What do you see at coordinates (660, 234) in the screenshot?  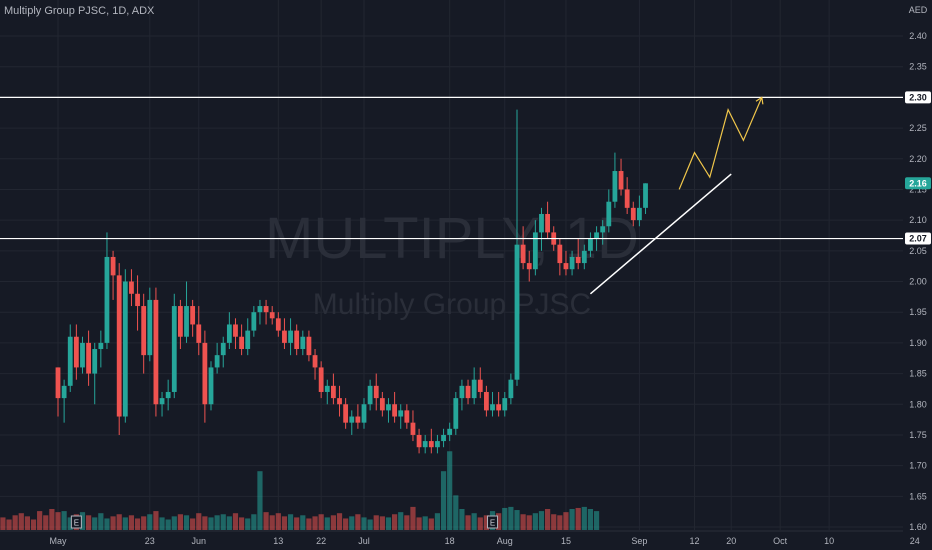 I see `trend-line` at bounding box center [660, 234].